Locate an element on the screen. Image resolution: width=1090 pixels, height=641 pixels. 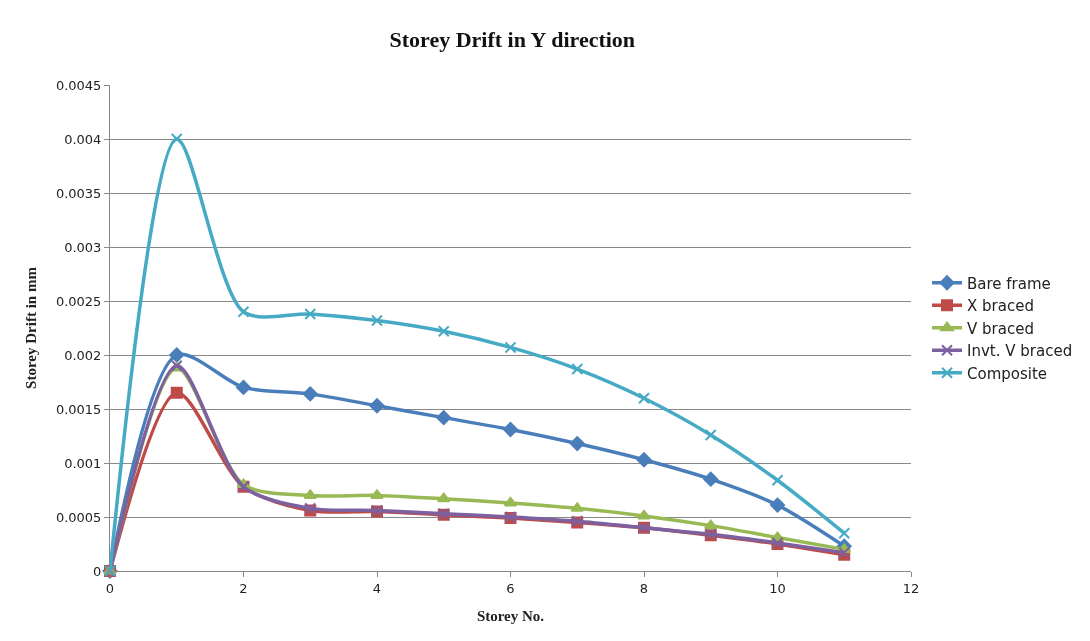
x-tick-label: 12 is located at coordinates (911, 588).